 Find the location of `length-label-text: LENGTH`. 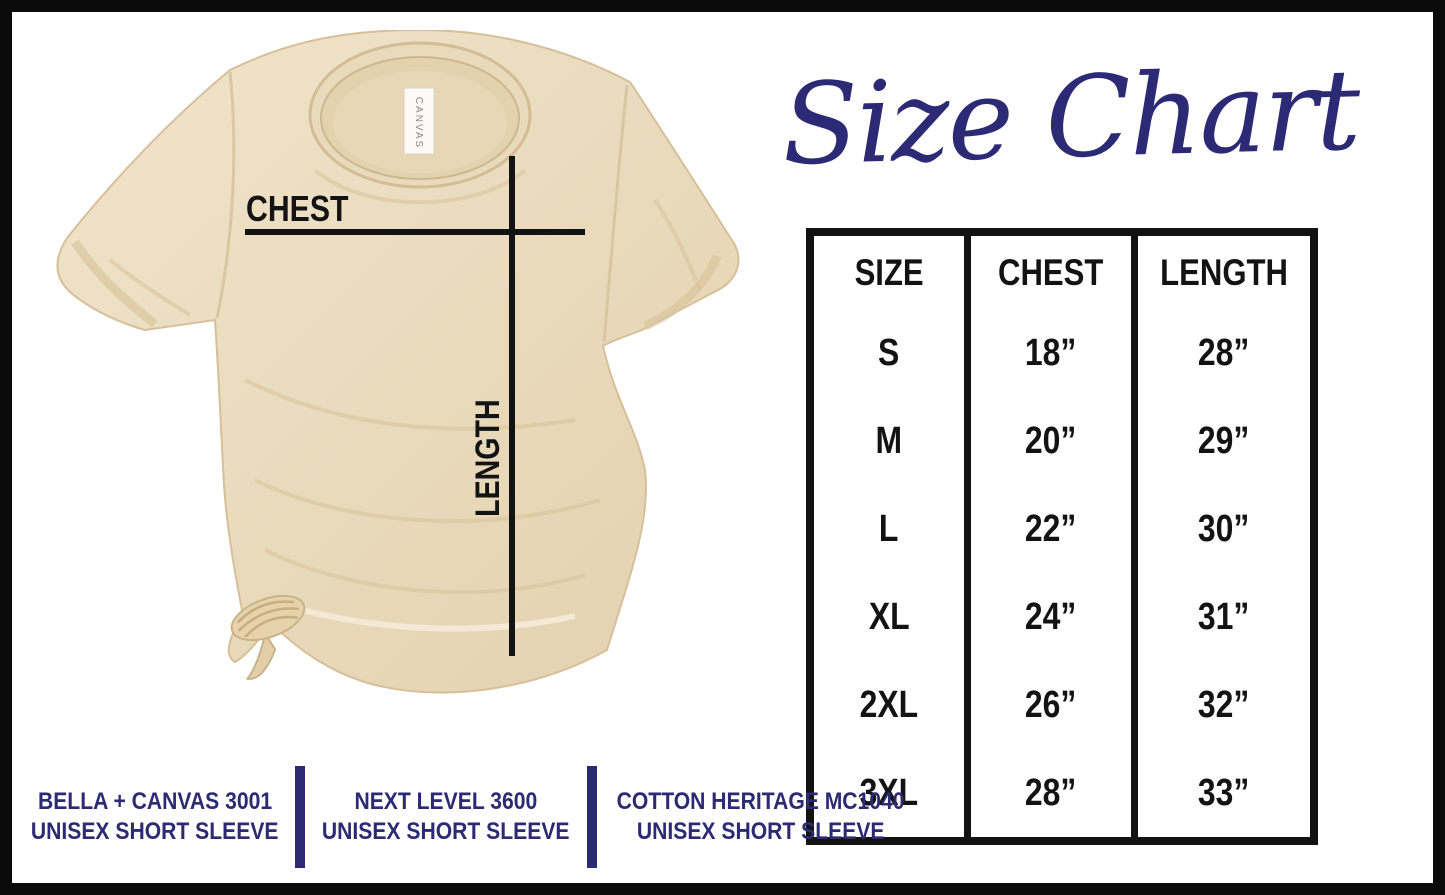

length-label-text: LENGTH is located at coordinates (488, 458).